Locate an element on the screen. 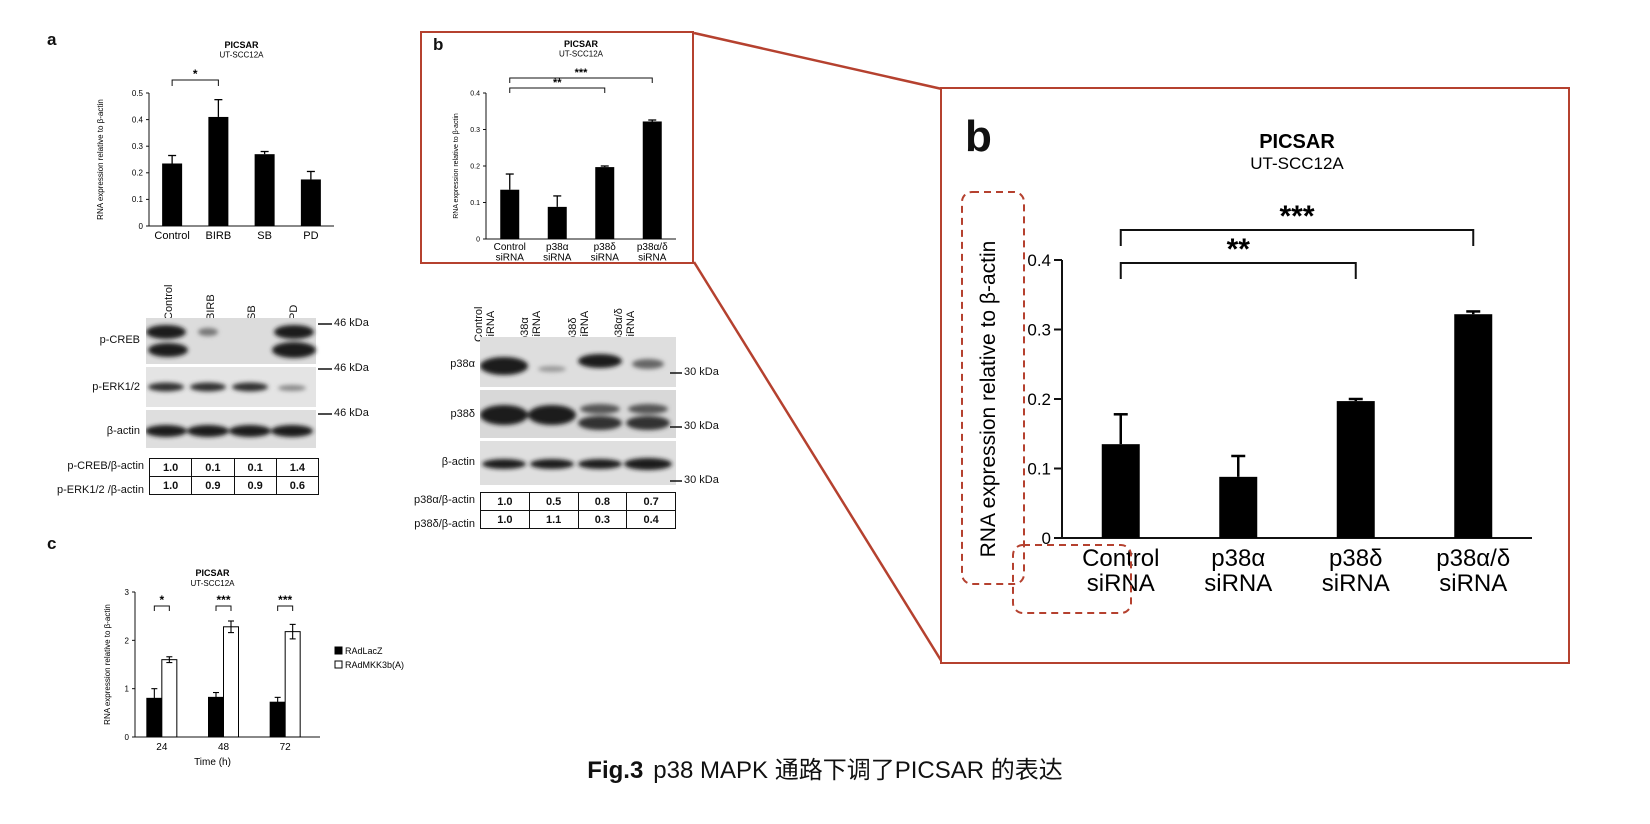 This screenshot has width=1650, height=824. blot-b-row-label: p38δ is located at coordinates (462, 414).